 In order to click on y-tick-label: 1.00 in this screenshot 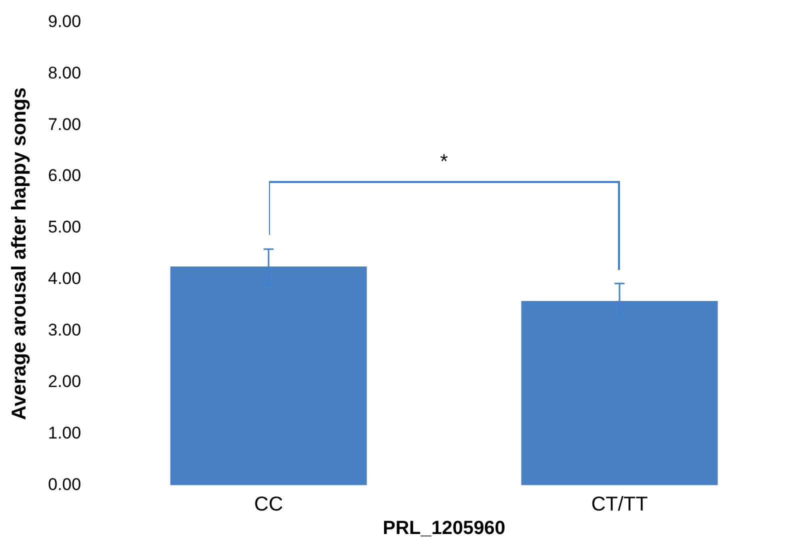, I will do `click(65, 432)`.